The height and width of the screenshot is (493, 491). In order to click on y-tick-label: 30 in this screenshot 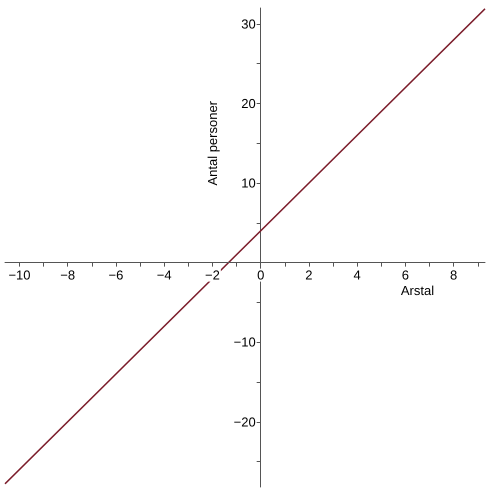, I will do `click(248, 24)`.